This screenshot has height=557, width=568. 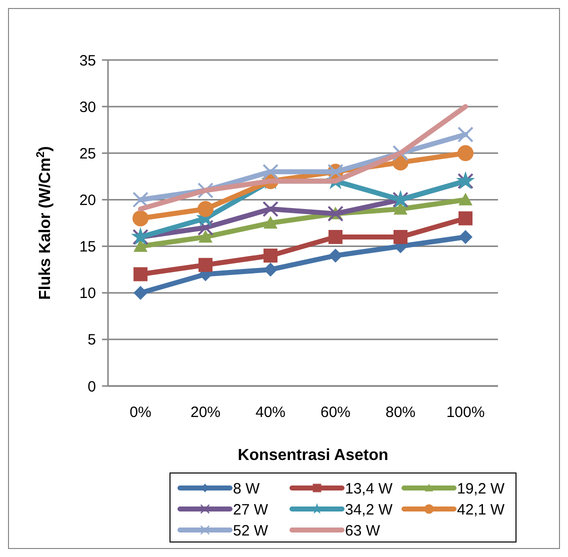 What do you see at coordinates (481, 489) in the screenshot?
I see `legend-label: 19,2 W` at bounding box center [481, 489].